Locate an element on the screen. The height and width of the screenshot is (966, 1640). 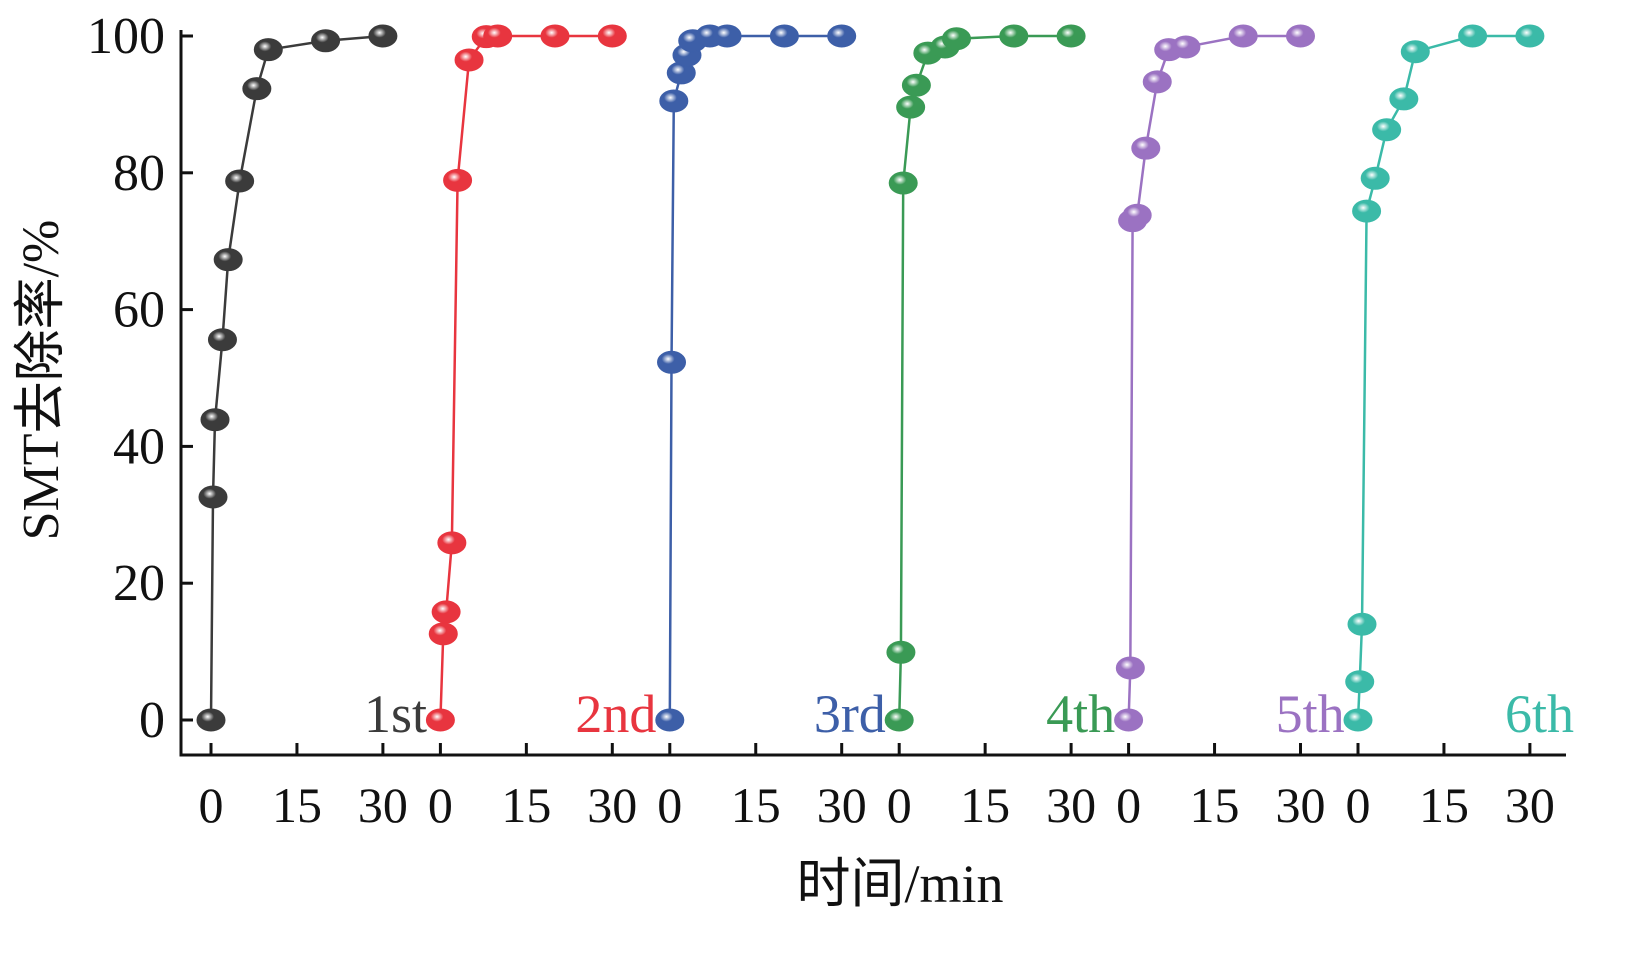
series-4th: 4th is located at coordinates (999, 384).